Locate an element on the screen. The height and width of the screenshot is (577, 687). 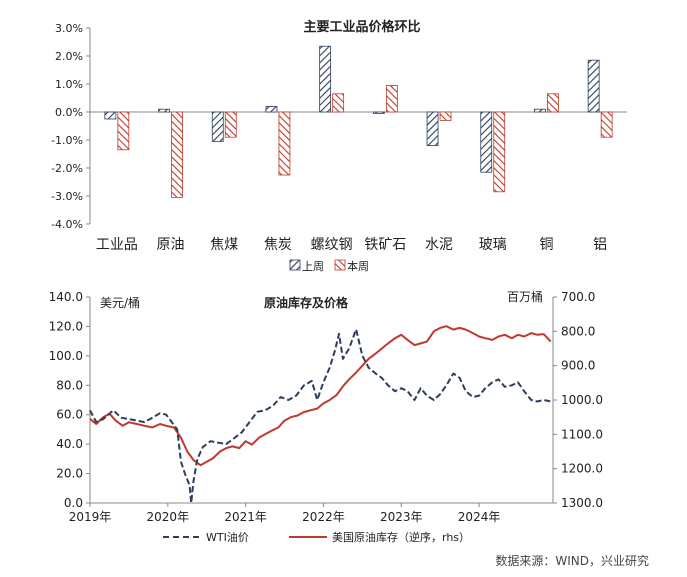
legend-label-inventory: 美国原油库存（逆序，rhs） is located at coordinates (401, 537).